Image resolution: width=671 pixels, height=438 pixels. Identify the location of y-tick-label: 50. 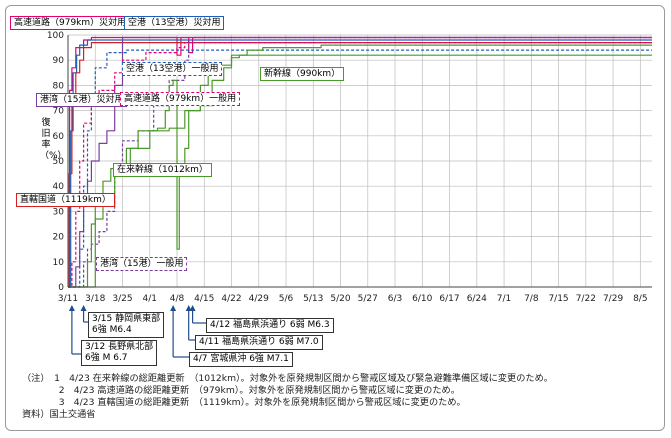
(59, 162).